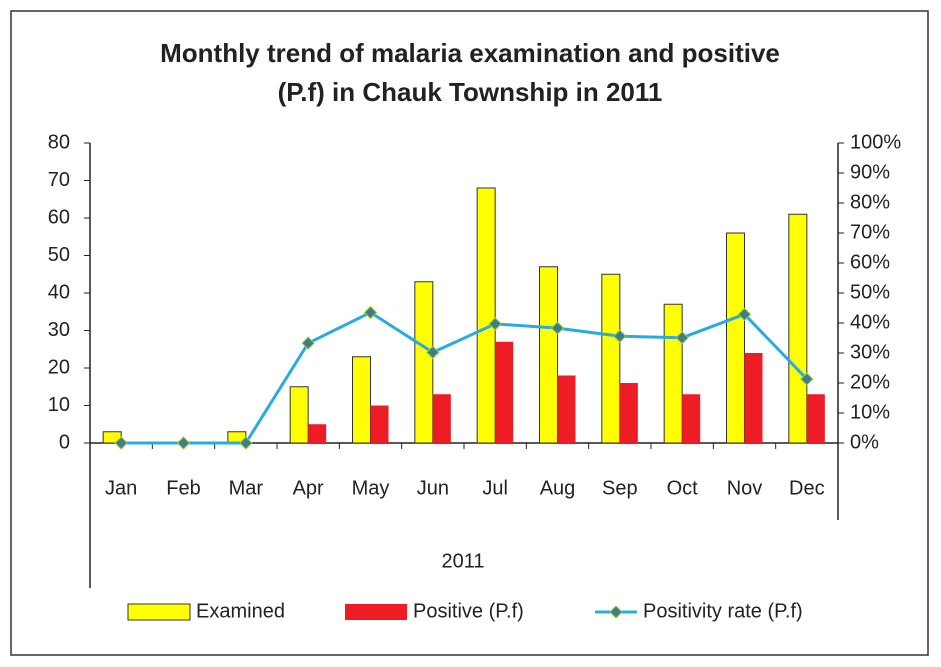 This screenshot has width=941, height=667. What do you see at coordinates (620, 488) in the screenshot?
I see `x-tick-label: Sep` at bounding box center [620, 488].